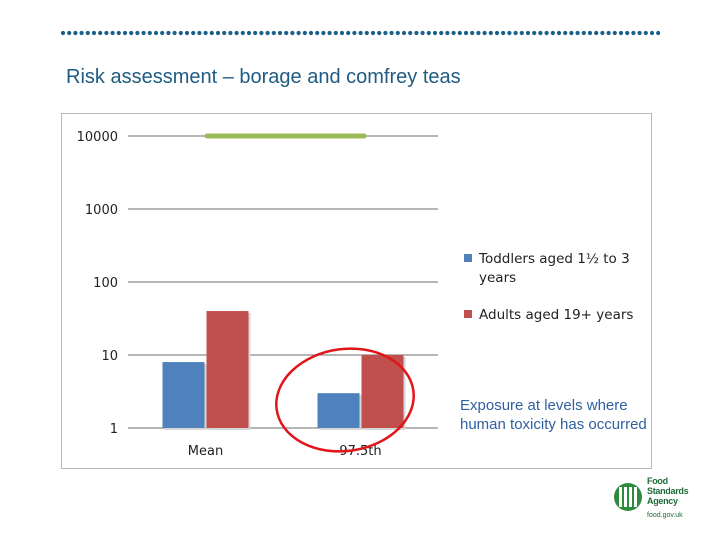 This screenshot has height=540, width=720. I want to click on highlight-circle, so click(345, 400).